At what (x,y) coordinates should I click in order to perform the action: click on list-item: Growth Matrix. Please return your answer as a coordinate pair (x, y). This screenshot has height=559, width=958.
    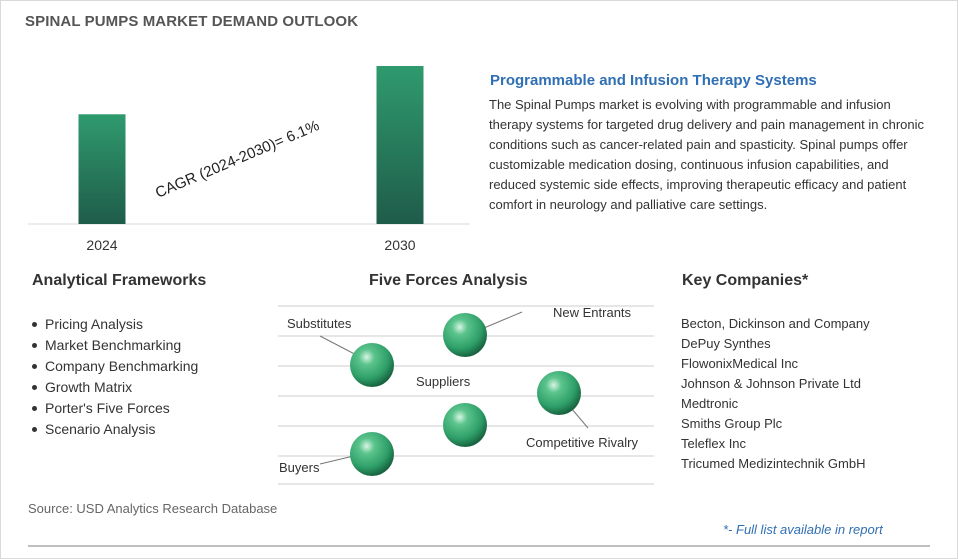
    Looking at the image, I should click on (113, 387).